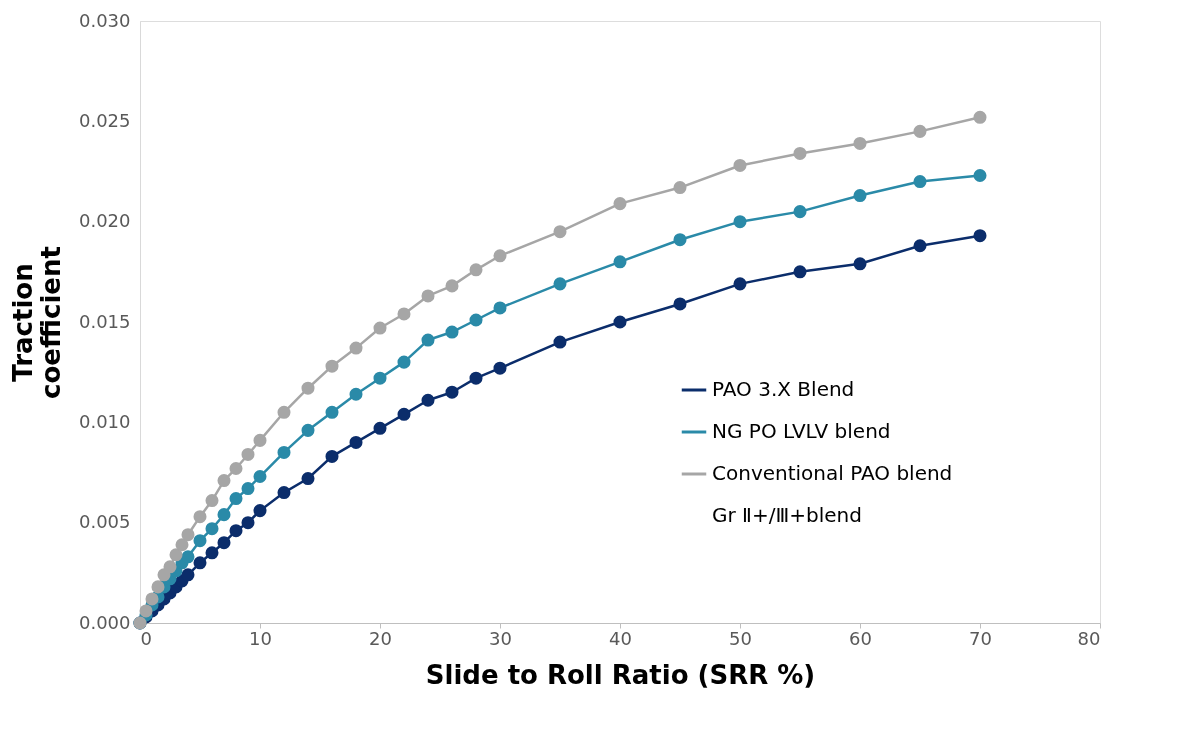  I want to click on legend-label: Conventional PAO blend, so click(832, 473).